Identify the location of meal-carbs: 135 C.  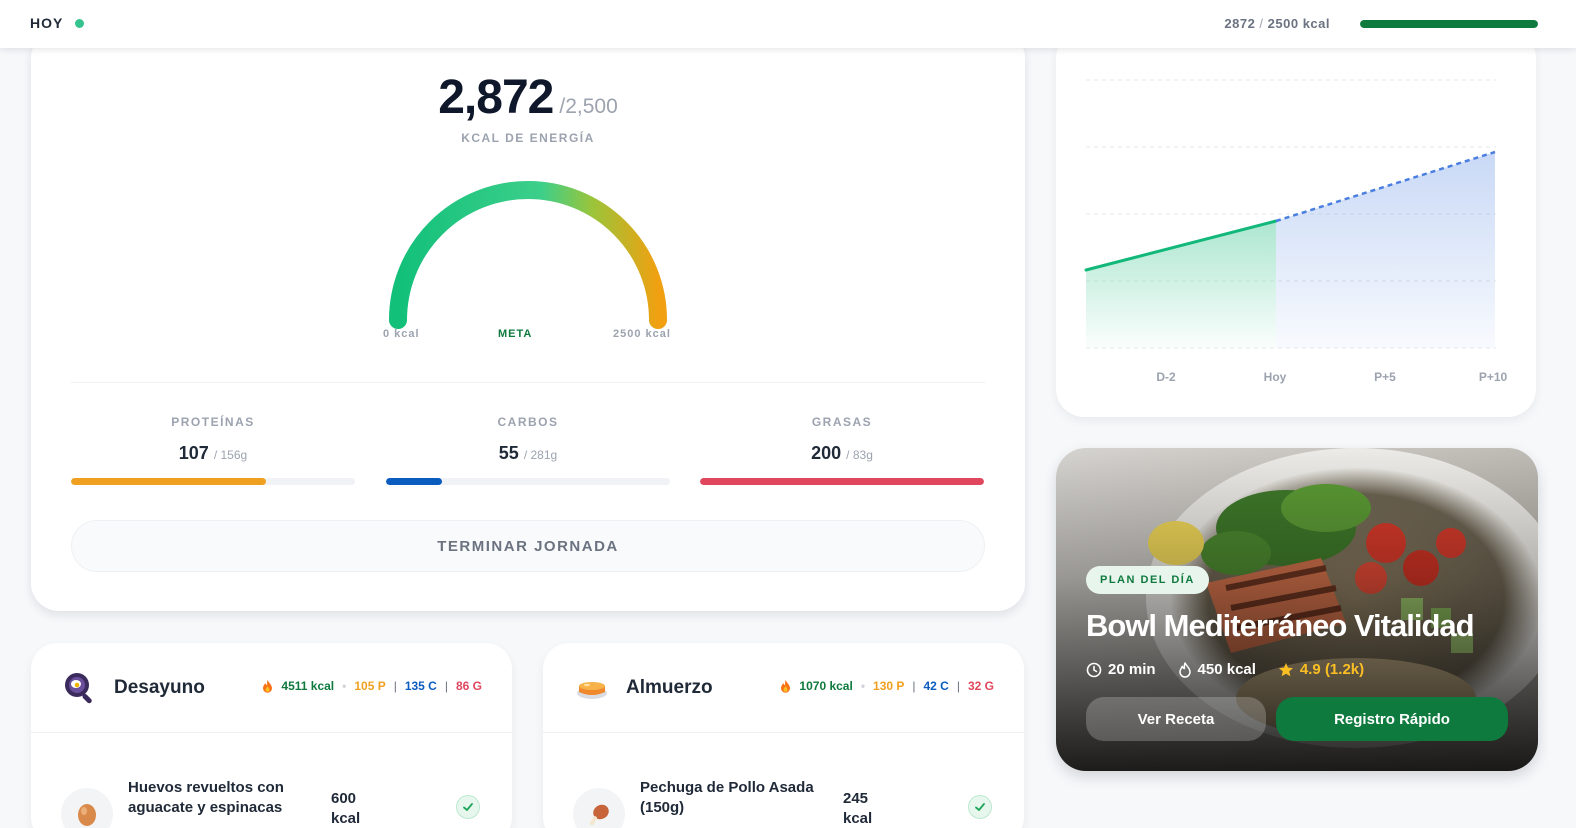
(420, 686).